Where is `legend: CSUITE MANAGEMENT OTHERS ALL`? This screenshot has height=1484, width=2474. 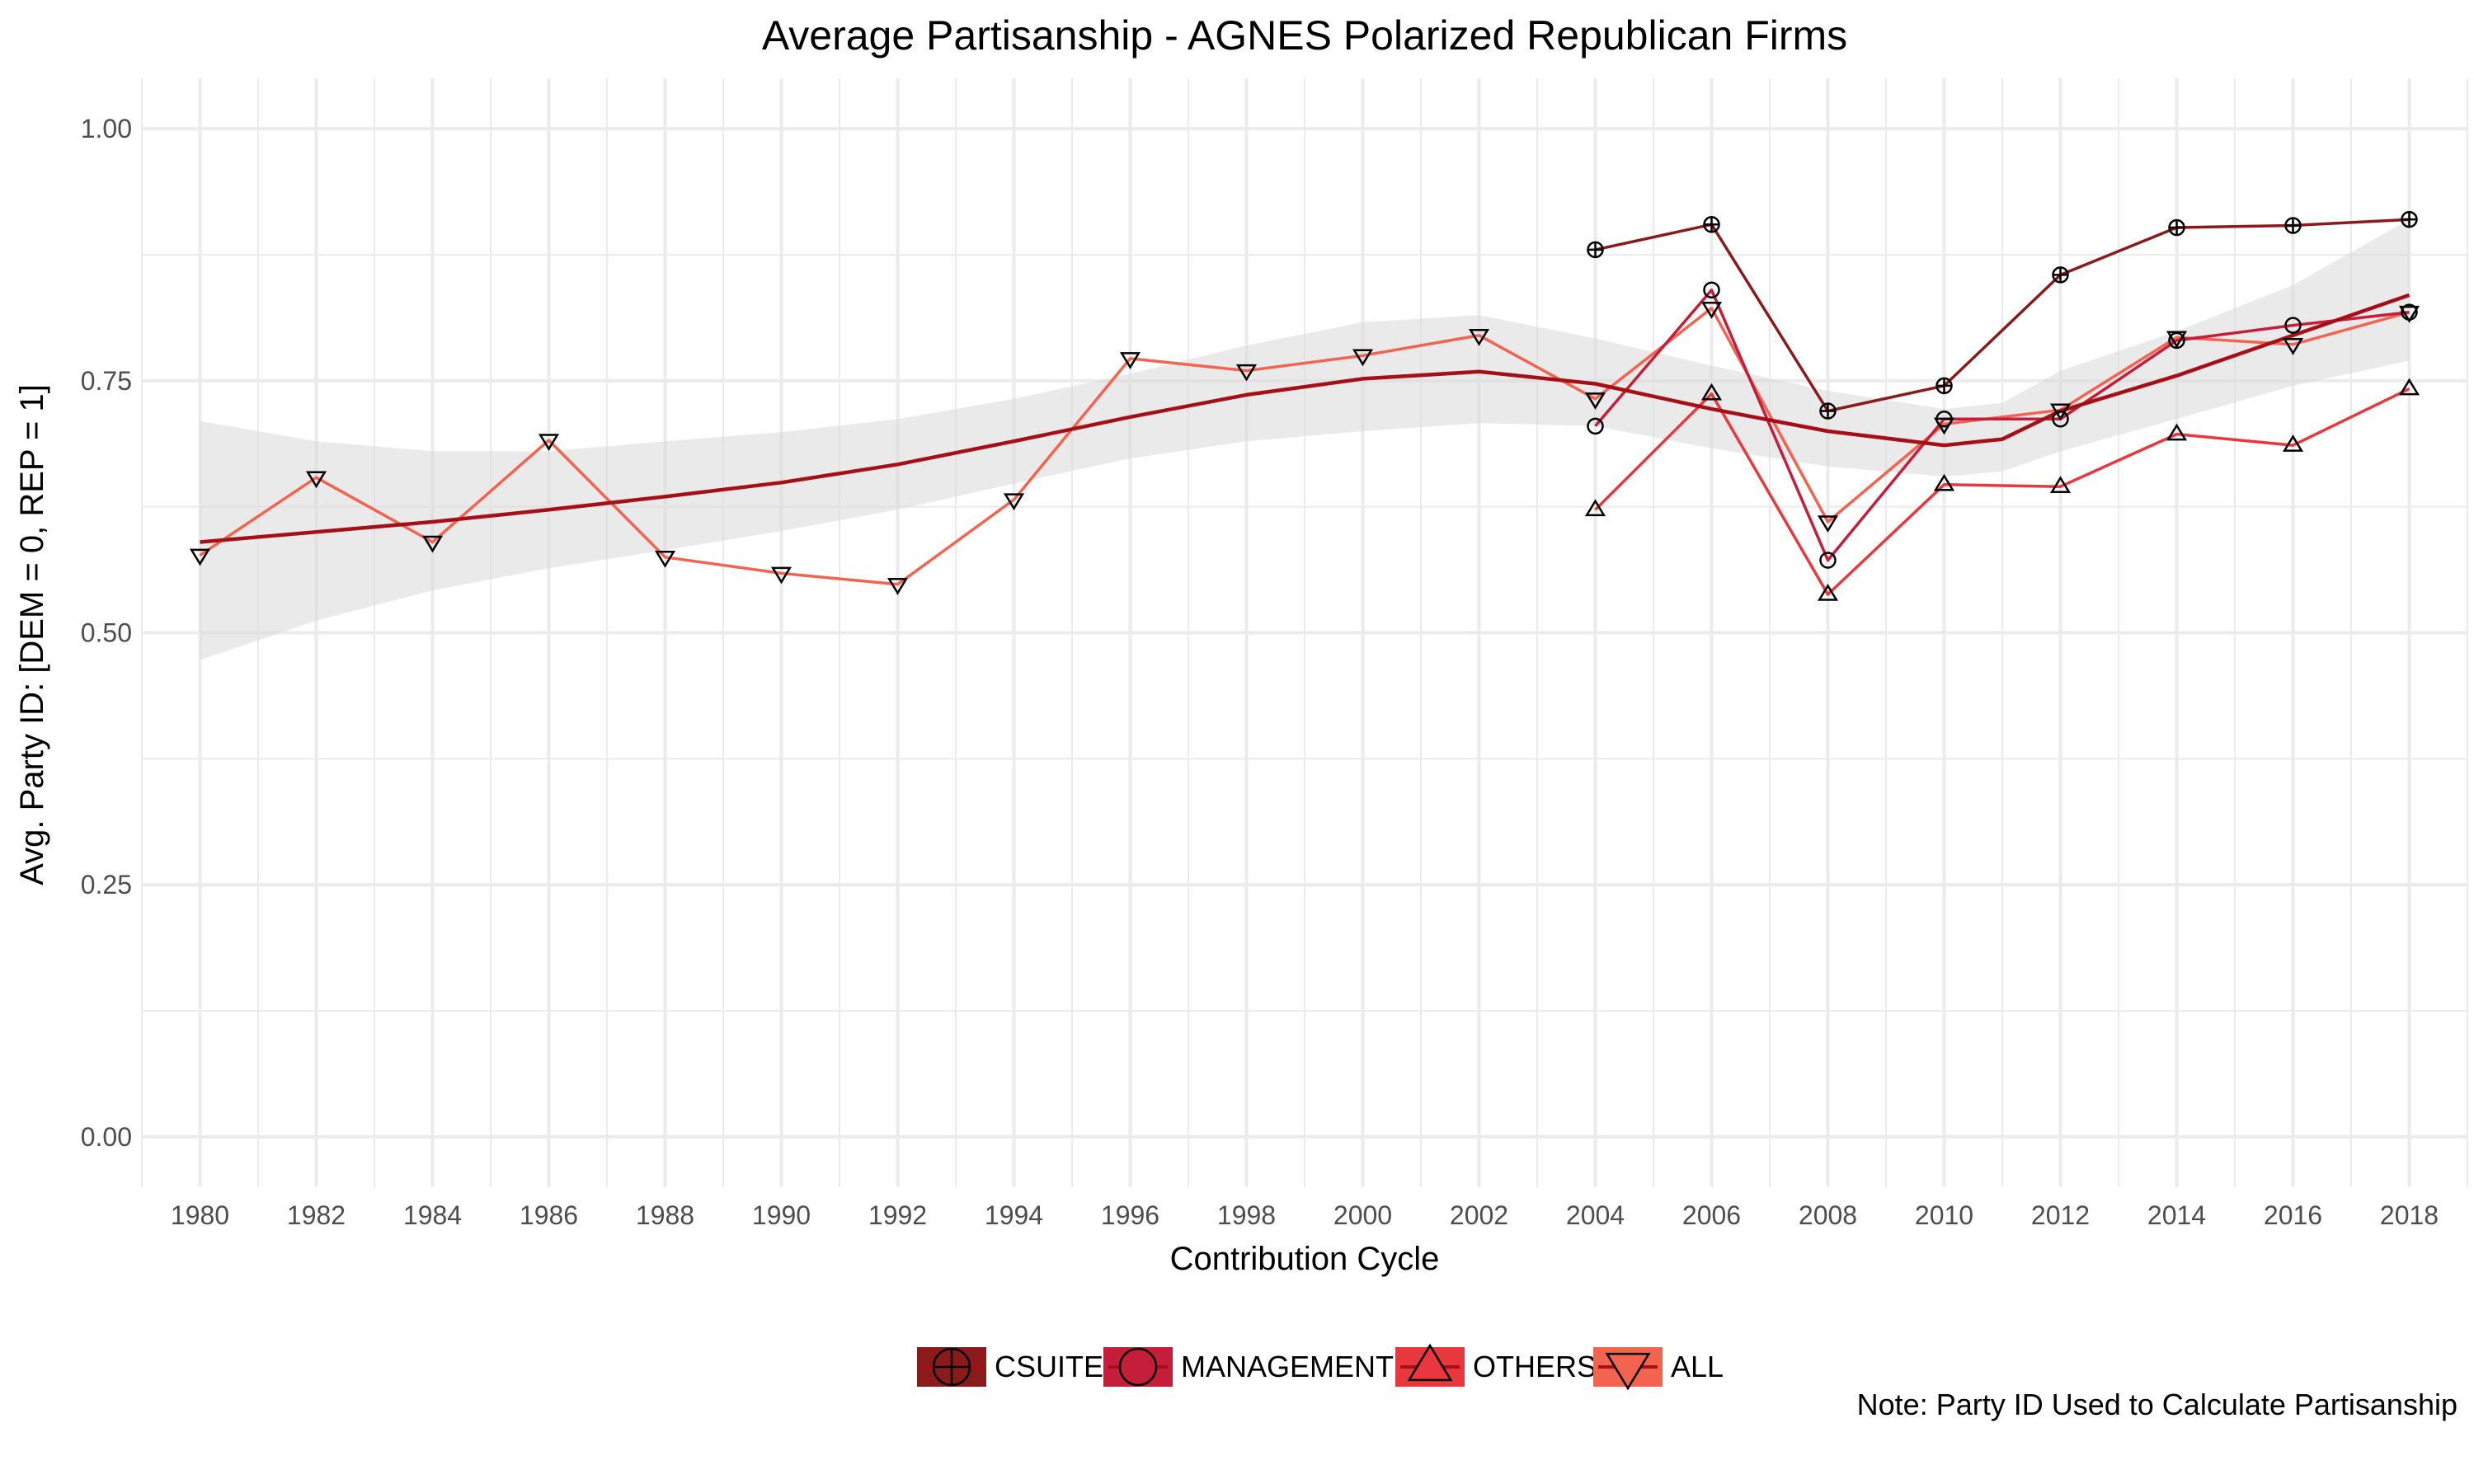
legend: CSUITE MANAGEMENT OTHERS ALL is located at coordinates (1320, 1367).